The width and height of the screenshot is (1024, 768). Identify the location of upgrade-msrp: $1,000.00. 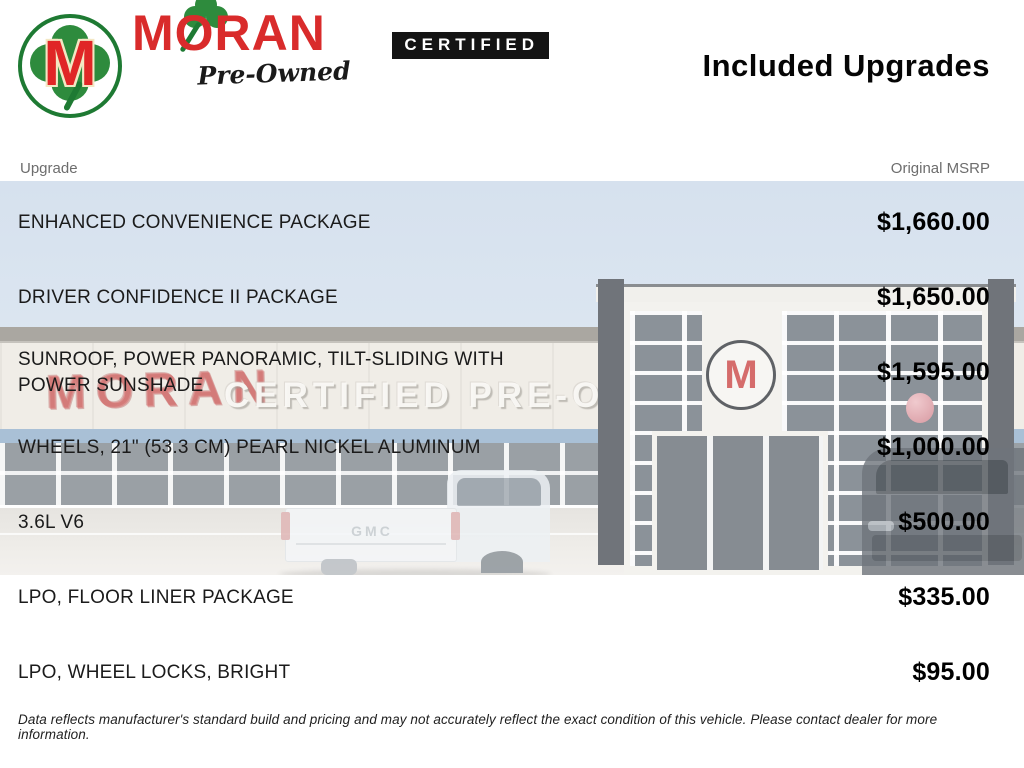
(933, 447).